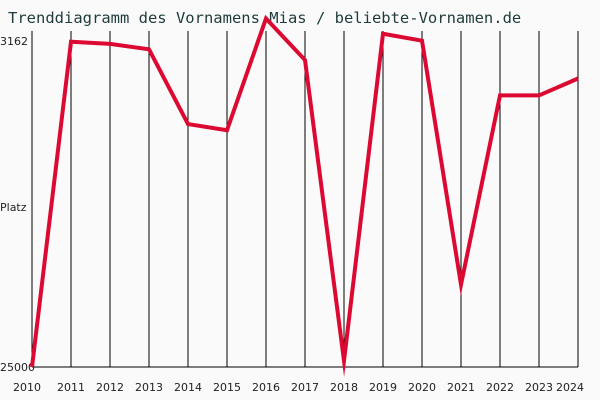  What do you see at coordinates (149, 387) in the screenshot?
I see `x-tick-2013: 2013` at bounding box center [149, 387].